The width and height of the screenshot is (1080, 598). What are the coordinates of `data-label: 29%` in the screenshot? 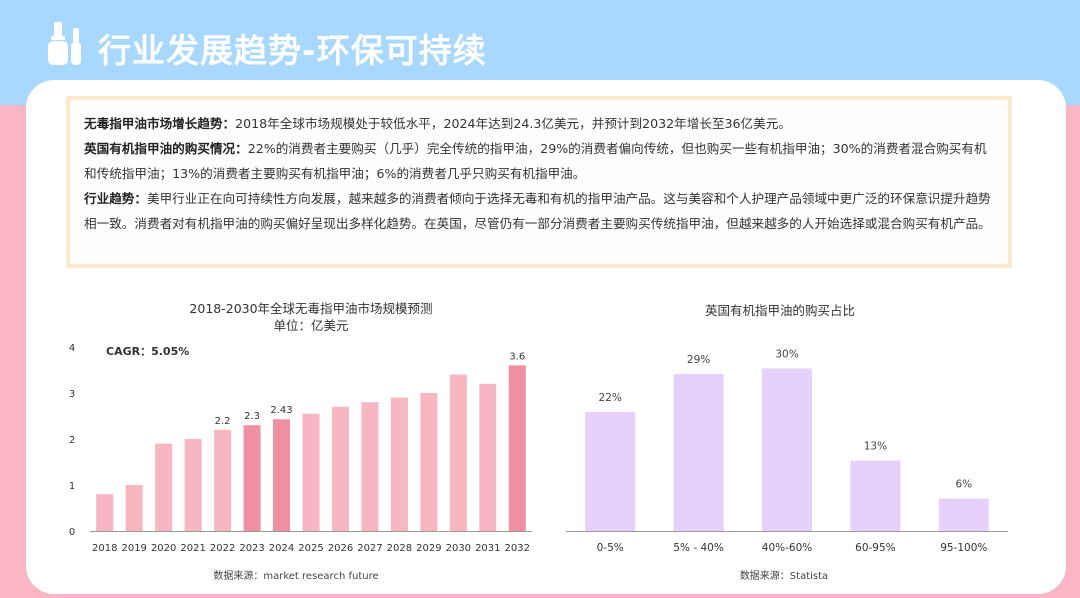 It's located at (698, 360).